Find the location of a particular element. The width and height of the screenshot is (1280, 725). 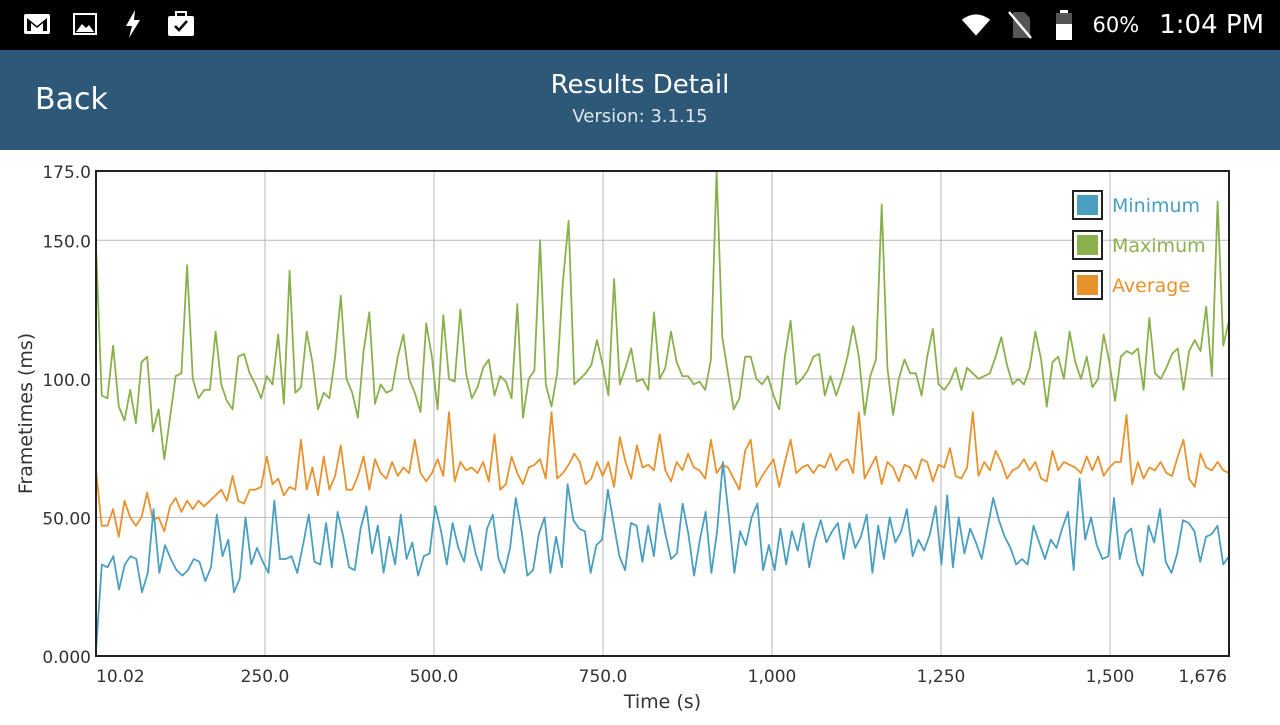

x-axis-label: Time (s) is located at coordinates (662, 702).